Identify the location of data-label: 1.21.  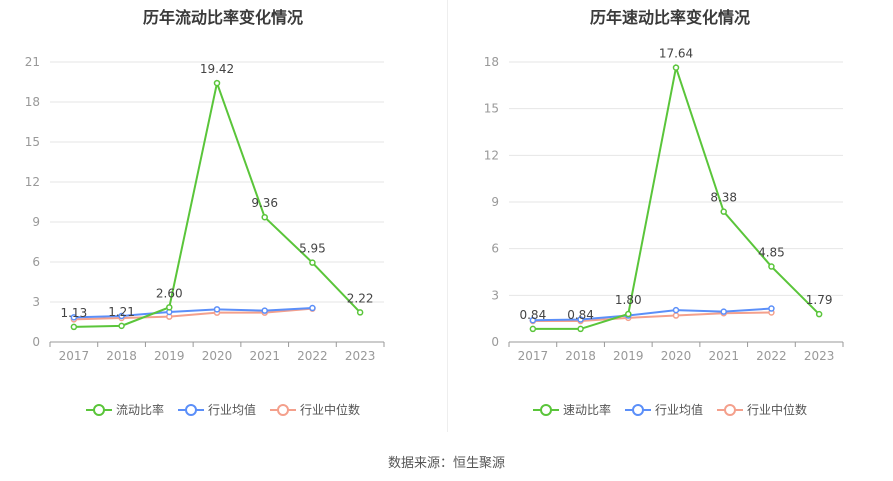
(121, 312).